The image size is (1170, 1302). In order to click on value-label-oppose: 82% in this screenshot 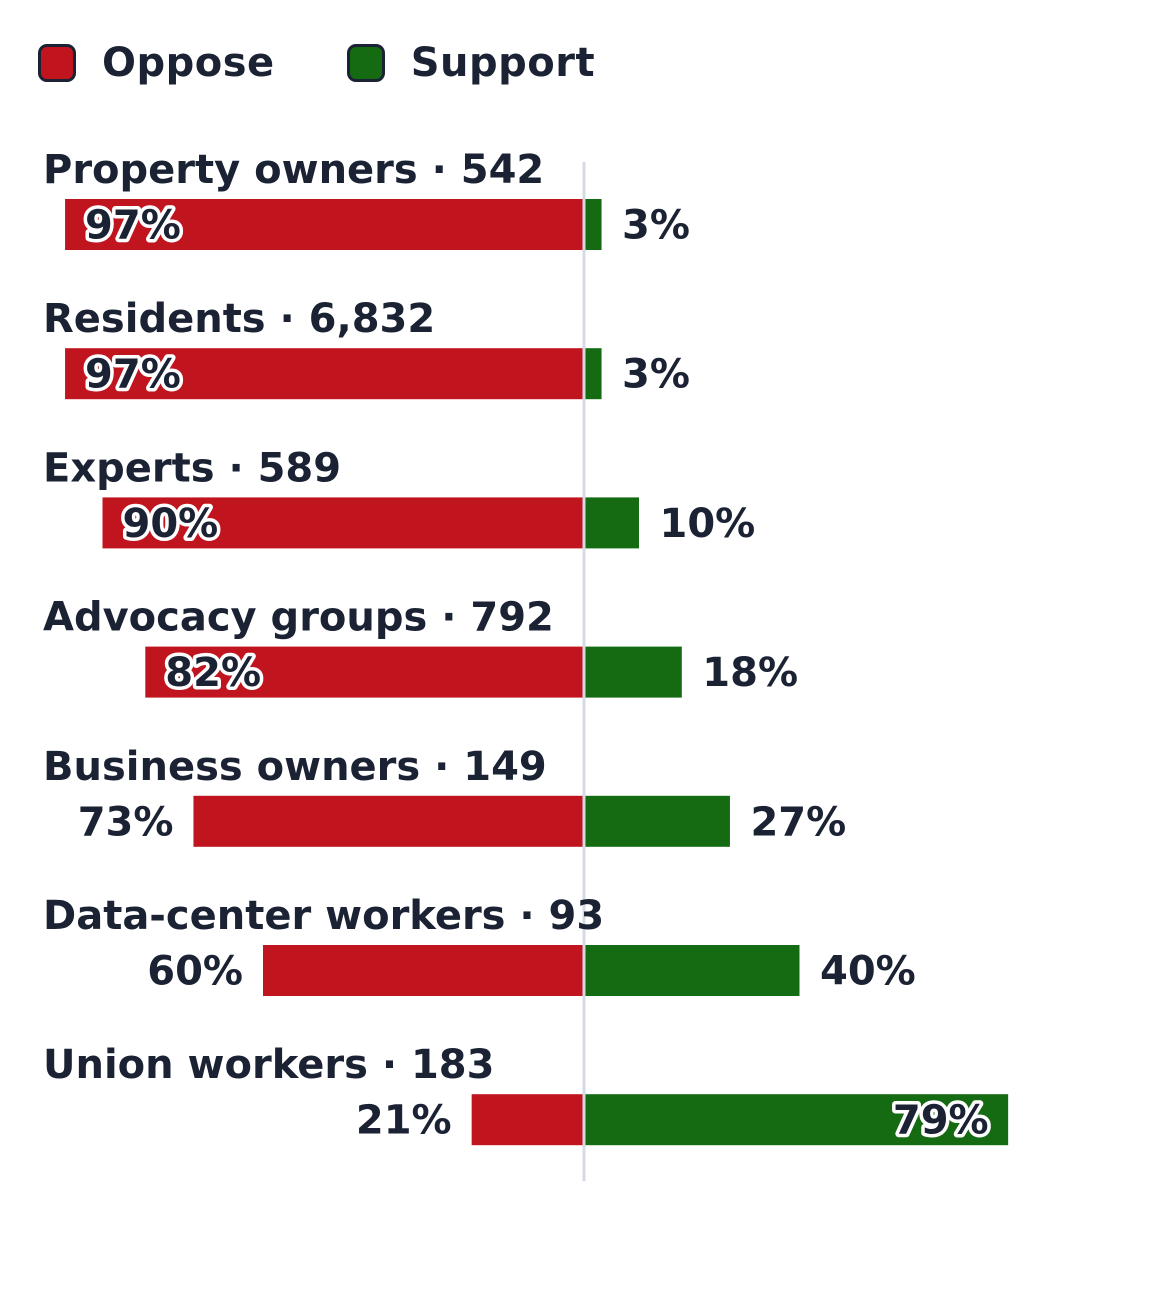, I will do `click(213, 673)`.